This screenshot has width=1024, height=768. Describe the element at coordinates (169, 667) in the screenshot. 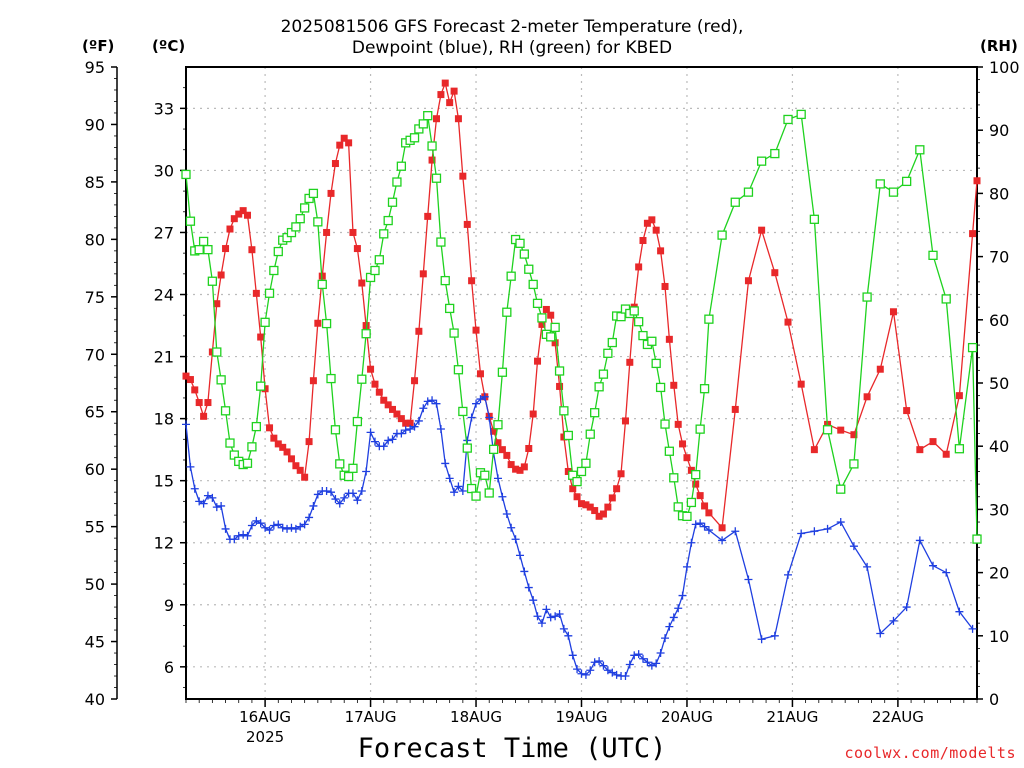

I see `celsius-tick-label: 6` at that location.